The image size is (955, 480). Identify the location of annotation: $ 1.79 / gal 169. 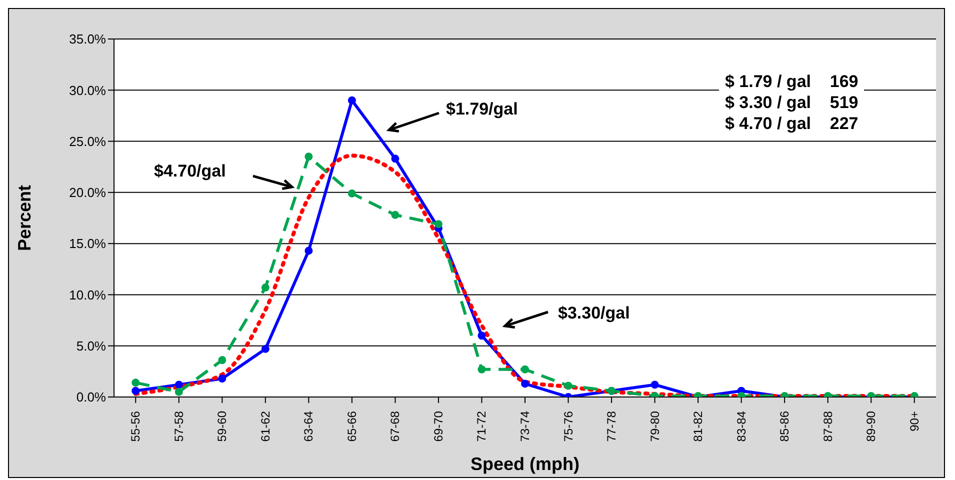
(791, 81).